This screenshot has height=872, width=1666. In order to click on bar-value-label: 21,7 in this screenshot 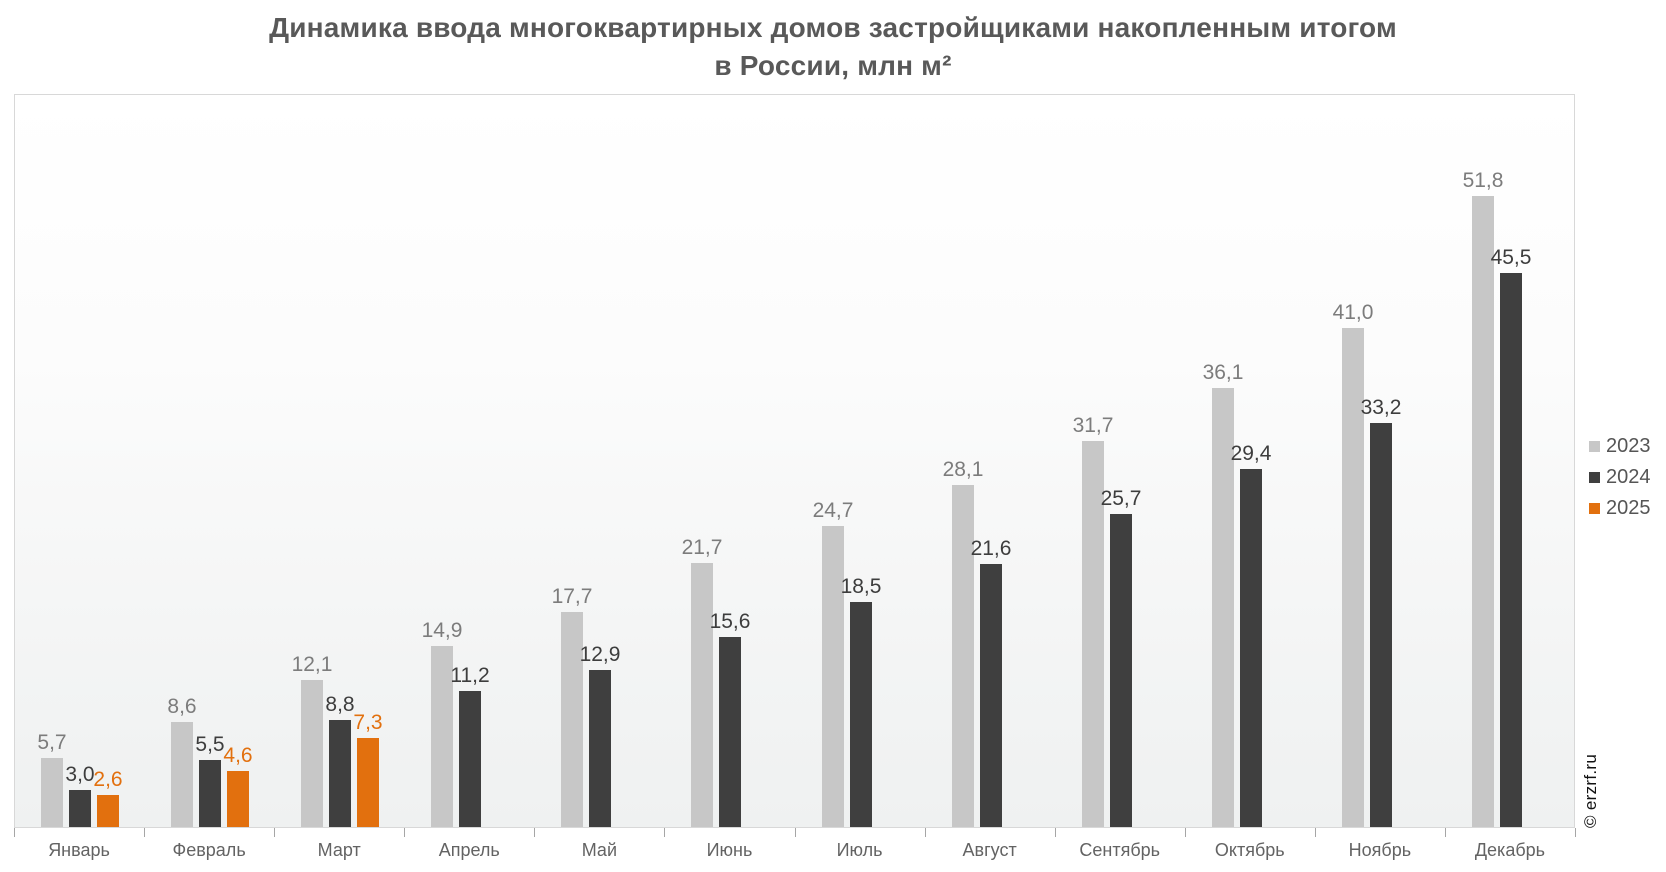, I will do `click(702, 547)`.